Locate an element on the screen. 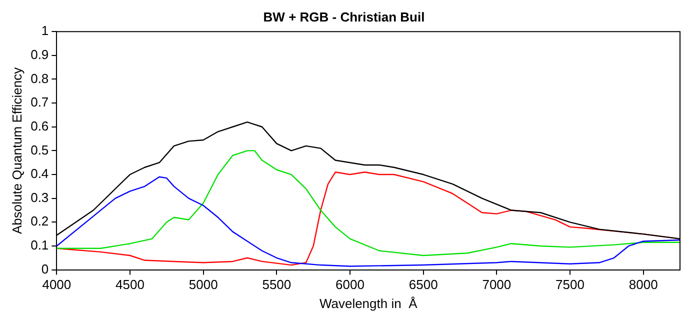  x-tick-label: 4500 is located at coordinates (130, 284).